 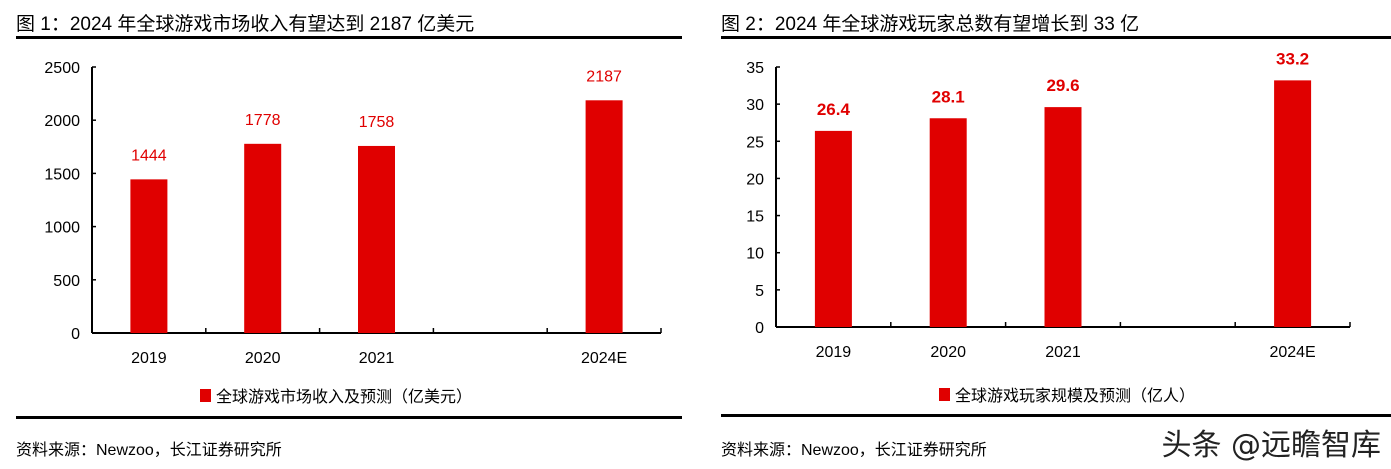 I want to click on y-tick-label: 5, so click(x=759, y=291).